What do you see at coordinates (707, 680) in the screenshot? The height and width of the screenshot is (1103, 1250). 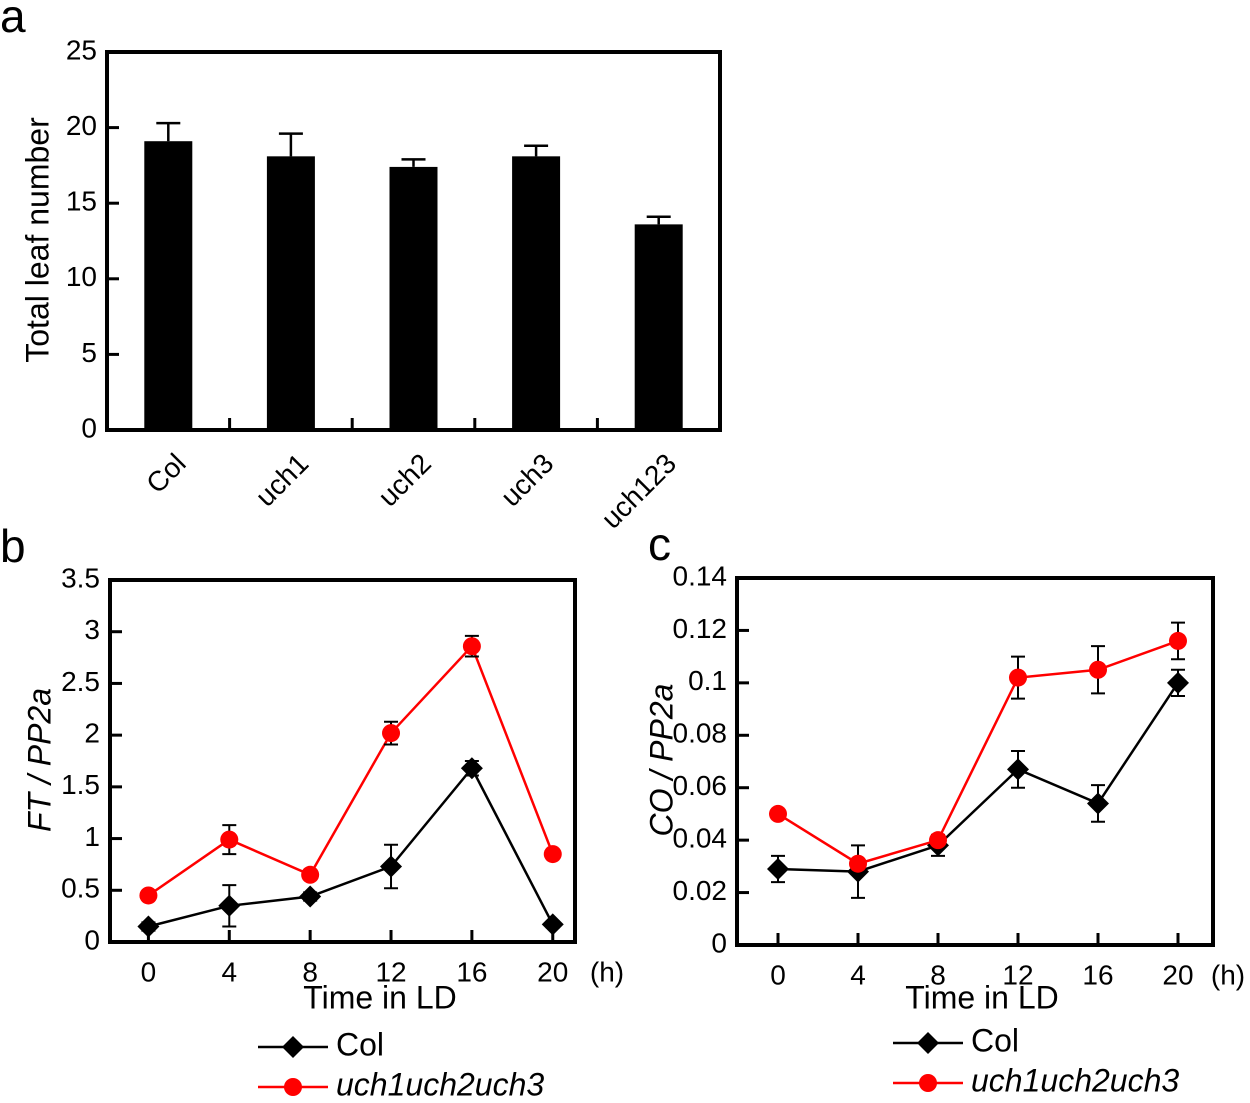 I see `y-tick-label: 0.1` at bounding box center [707, 680].